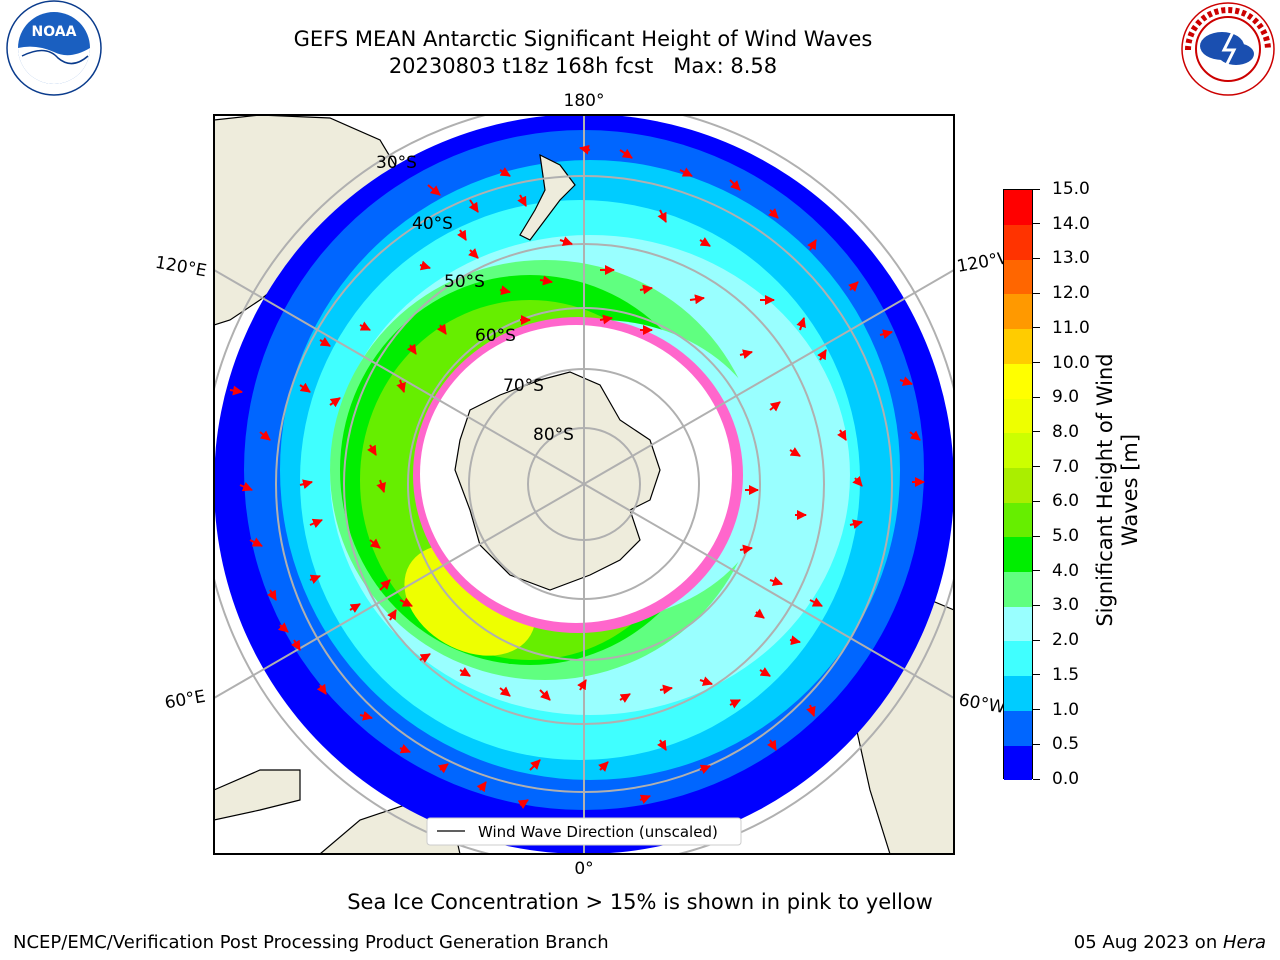  What do you see at coordinates (1071, 327) in the screenshot?
I see `colorbar-tick-label: 11.0` at bounding box center [1071, 327].